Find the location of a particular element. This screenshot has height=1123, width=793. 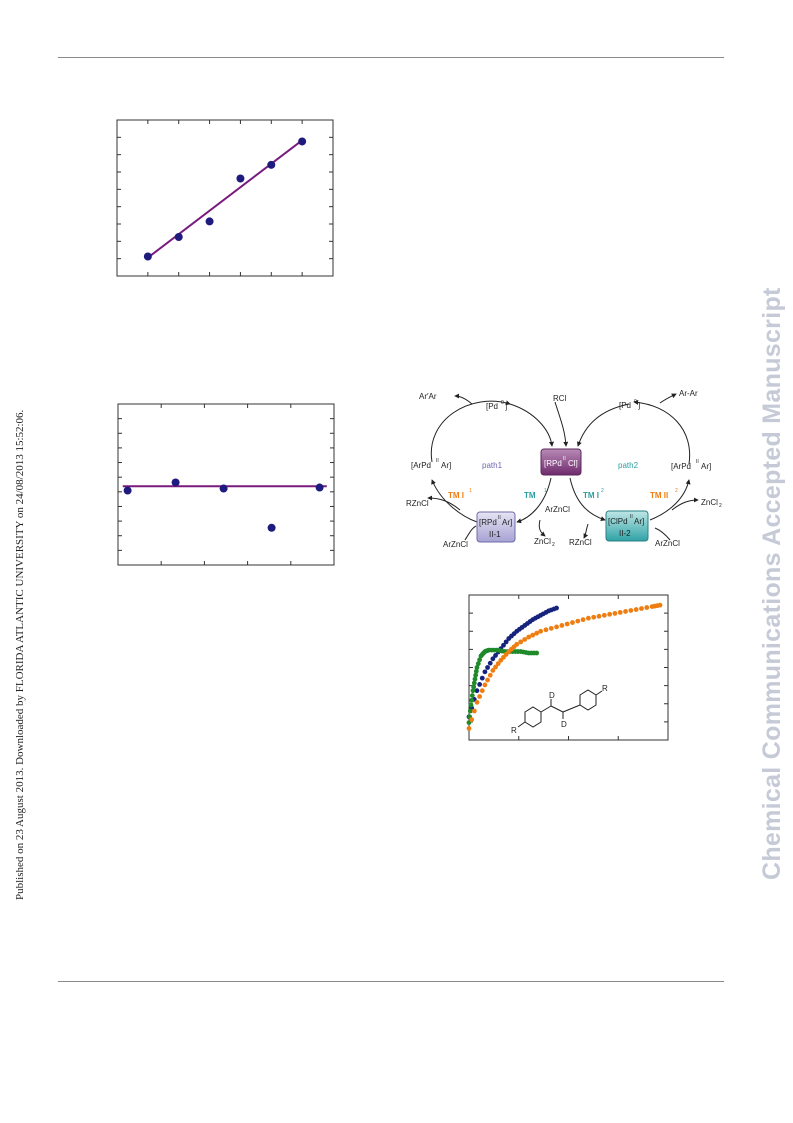

label-box-left-line1: [RPd is located at coordinates (488, 522).